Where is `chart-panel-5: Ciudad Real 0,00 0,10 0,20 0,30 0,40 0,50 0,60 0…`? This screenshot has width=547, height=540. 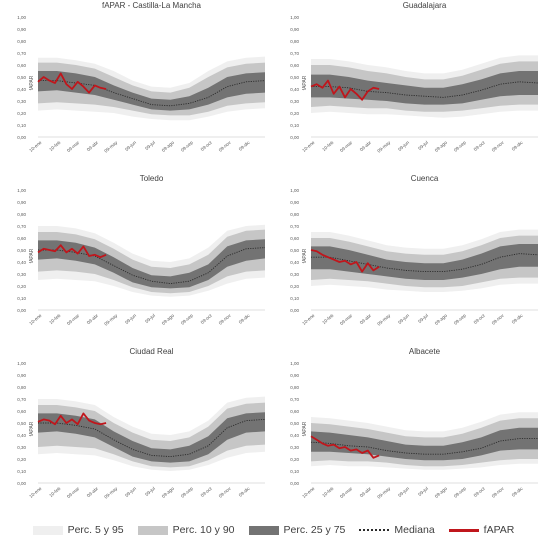
chart-panel-5: Ciudad Real 0,00 0,10 0,20 0,30 0,40 0,50 0,60 0… is located at coordinates (141, 423).